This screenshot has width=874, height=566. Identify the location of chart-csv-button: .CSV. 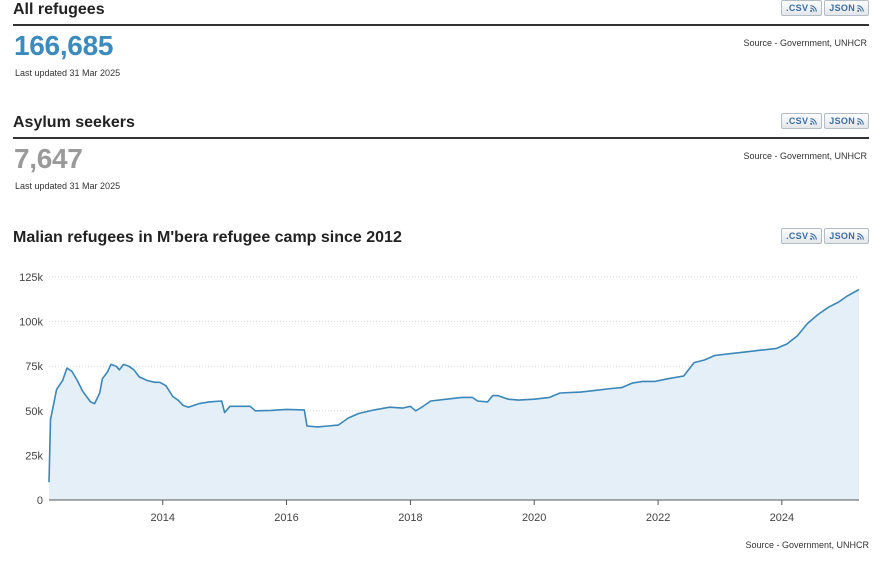
(802, 236).